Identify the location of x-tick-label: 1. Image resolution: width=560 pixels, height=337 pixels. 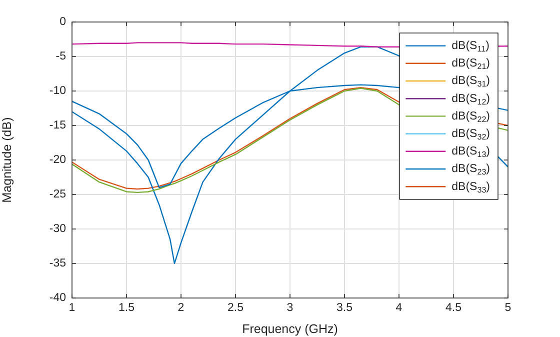
(72, 308).